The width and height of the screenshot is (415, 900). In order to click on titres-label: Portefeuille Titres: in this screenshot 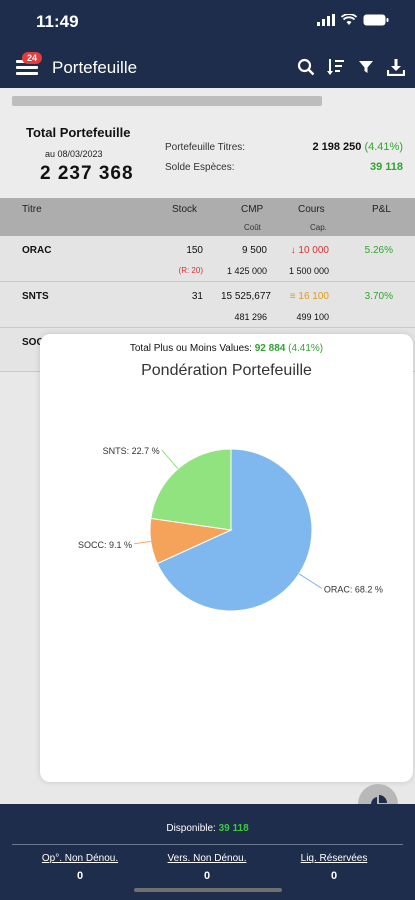, I will do `click(205, 147)`.